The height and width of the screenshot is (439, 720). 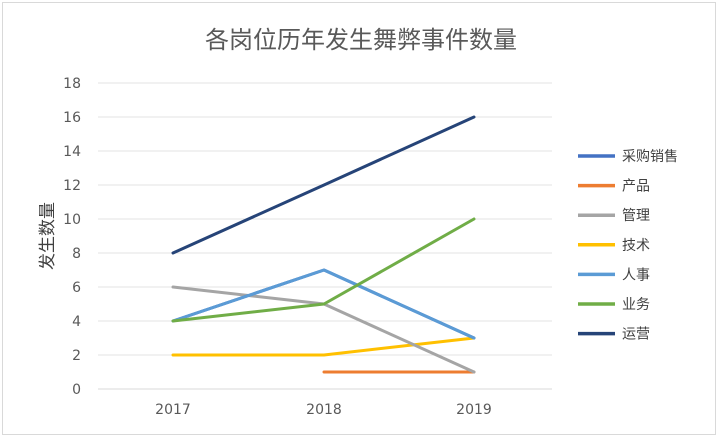 I want to click on y-tick-label: 4, so click(x=76, y=322).